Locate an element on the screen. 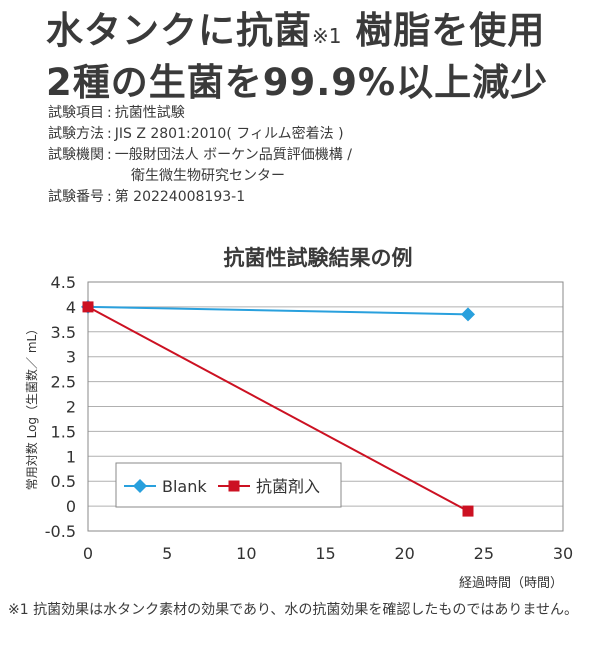 The image size is (600, 648). y-tick-label: 3.5 is located at coordinates (63, 332).